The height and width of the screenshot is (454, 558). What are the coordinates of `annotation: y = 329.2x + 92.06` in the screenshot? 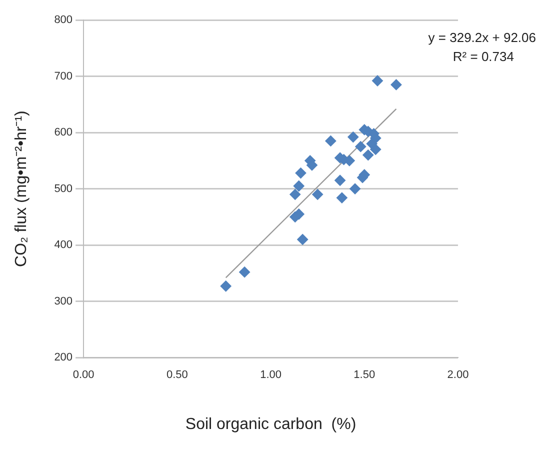 It's located at (482, 37).